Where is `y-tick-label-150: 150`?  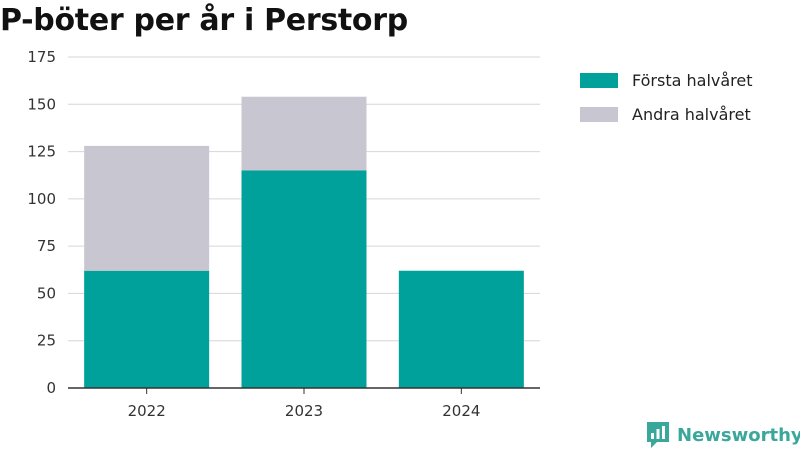
y-tick-label-150: 150 is located at coordinates (41, 104).